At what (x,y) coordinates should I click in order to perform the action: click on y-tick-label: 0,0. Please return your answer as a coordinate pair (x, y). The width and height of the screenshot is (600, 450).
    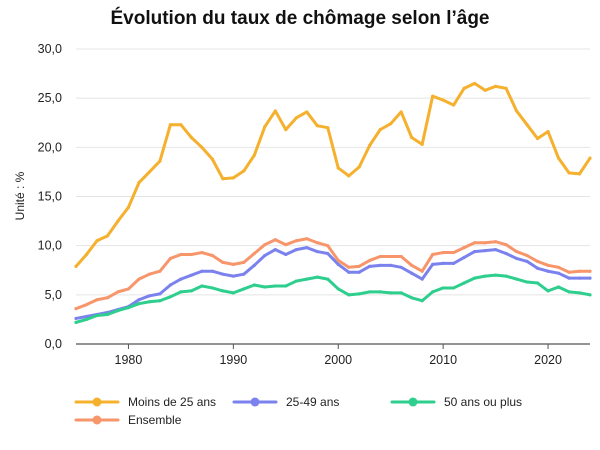
    Looking at the image, I should click on (53, 344).